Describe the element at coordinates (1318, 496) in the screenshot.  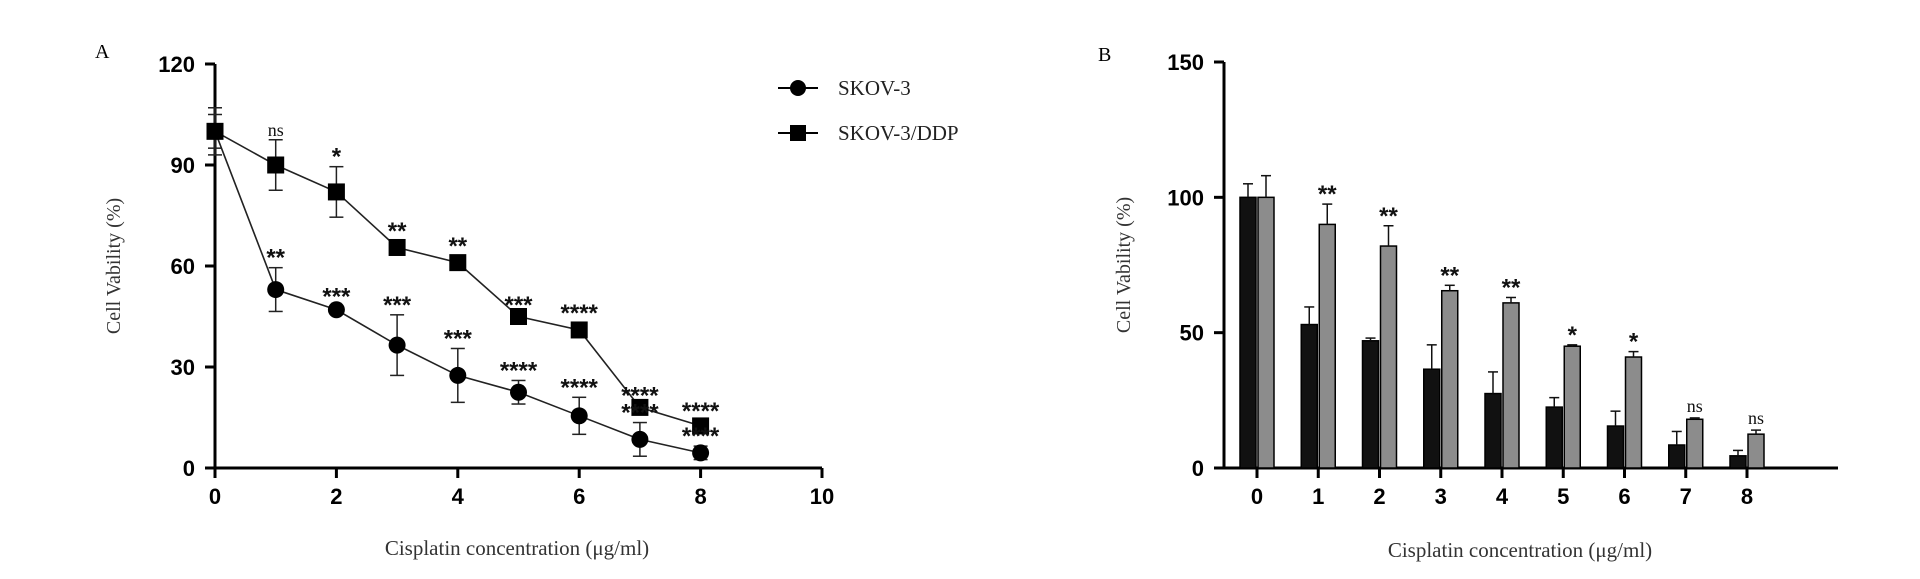
I see `x-tick-label: 1` at that location.